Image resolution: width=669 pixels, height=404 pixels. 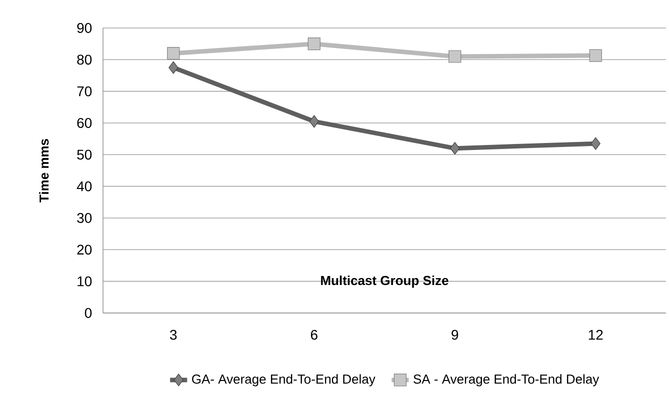 I want to click on y-tick-label: 70, so click(x=84, y=91).